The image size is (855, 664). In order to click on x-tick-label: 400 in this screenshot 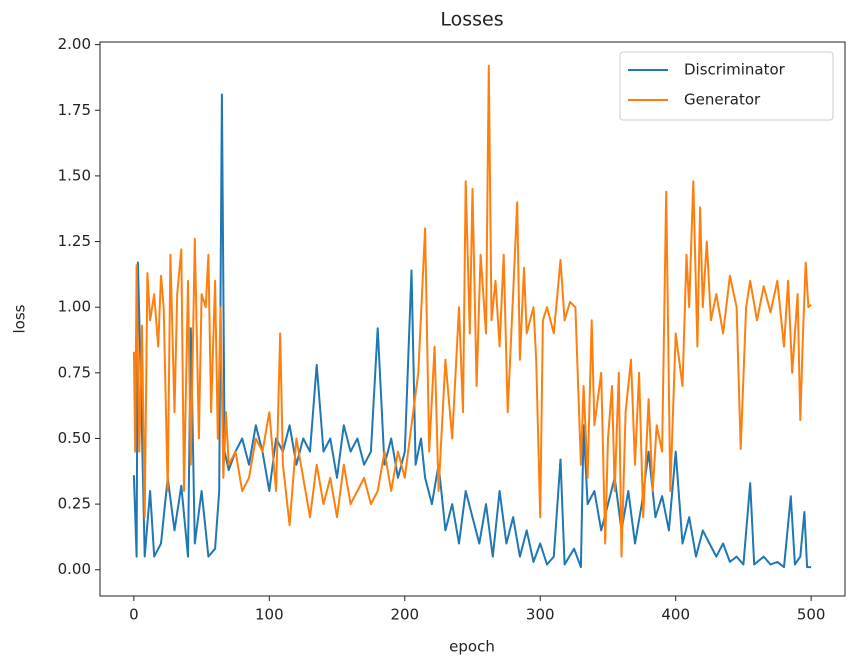, I will do `click(675, 615)`.